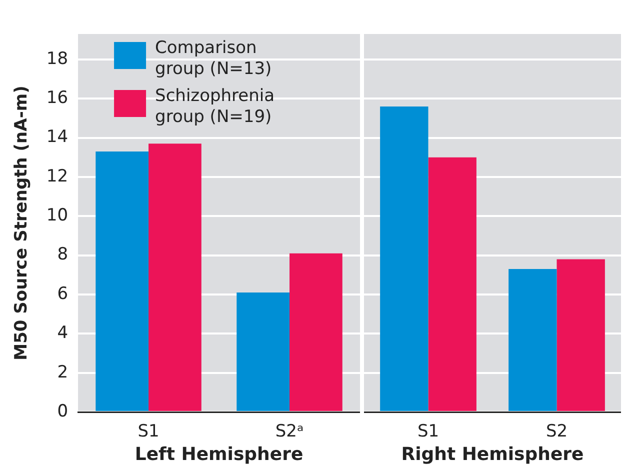  What do you see at coordinates (62, 333) in the screenshot?
I see `y-tick-label: 4` at bounding box center [62, 333].